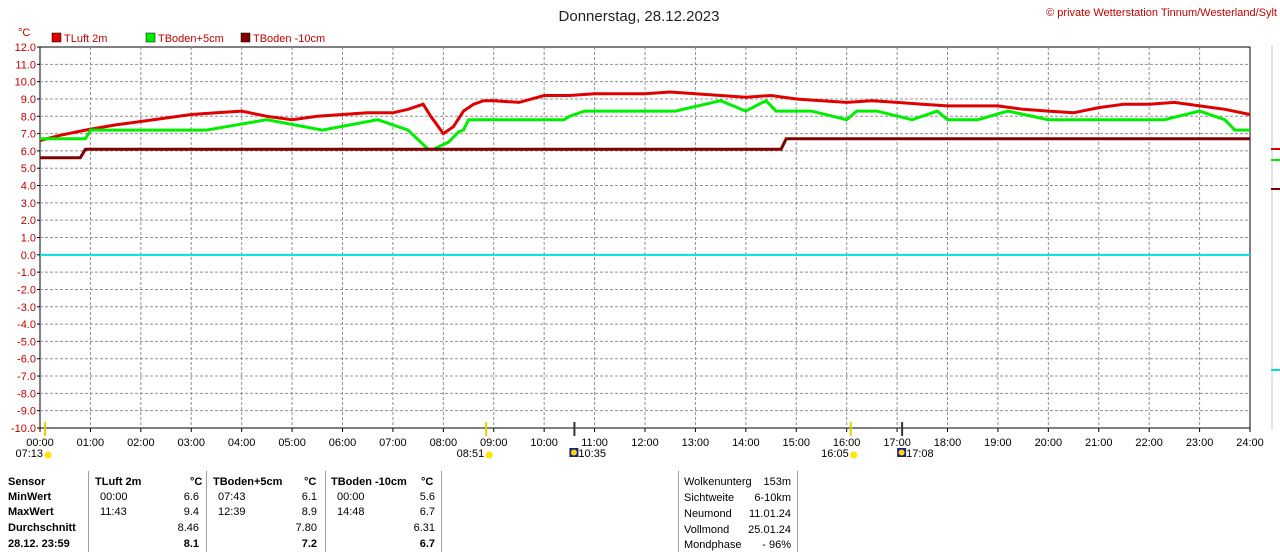 Image resolution: width=1280 pixels, height=552 pixels. Describe the element at coordinates (188, 528) in the screenshot. I see `avg-value-tluft: 8.46` at that location.